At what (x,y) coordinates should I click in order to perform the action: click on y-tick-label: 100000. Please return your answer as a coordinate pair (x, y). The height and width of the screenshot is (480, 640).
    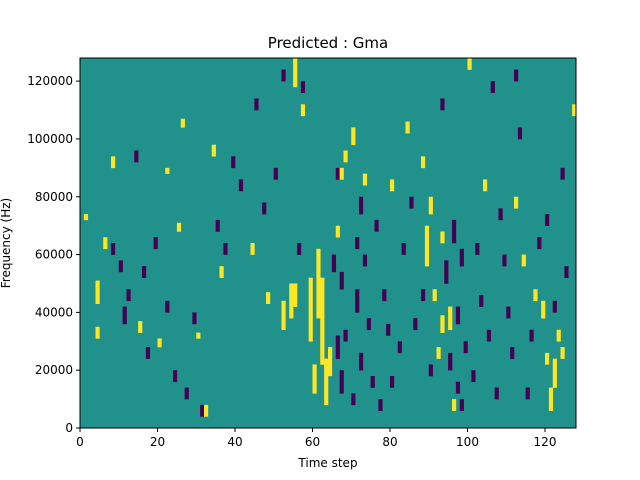
    Looking at the image, I should click on (50, 139).